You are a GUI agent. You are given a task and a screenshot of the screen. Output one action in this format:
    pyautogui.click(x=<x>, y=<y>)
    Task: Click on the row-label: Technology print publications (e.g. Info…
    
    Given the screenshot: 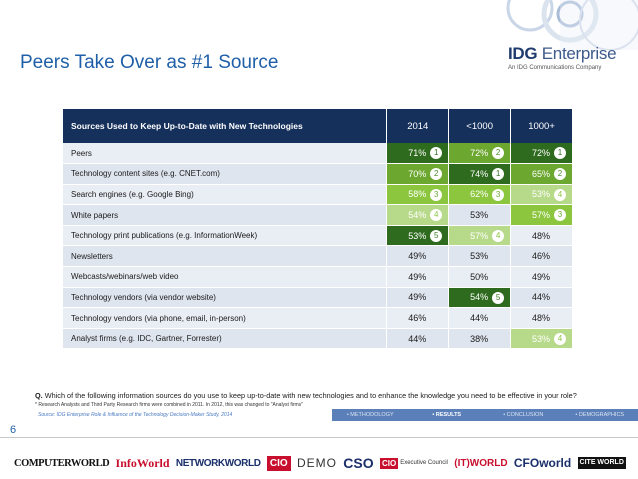 What is the action you would take?
    pyautogui.click(x=225, y=236)
    